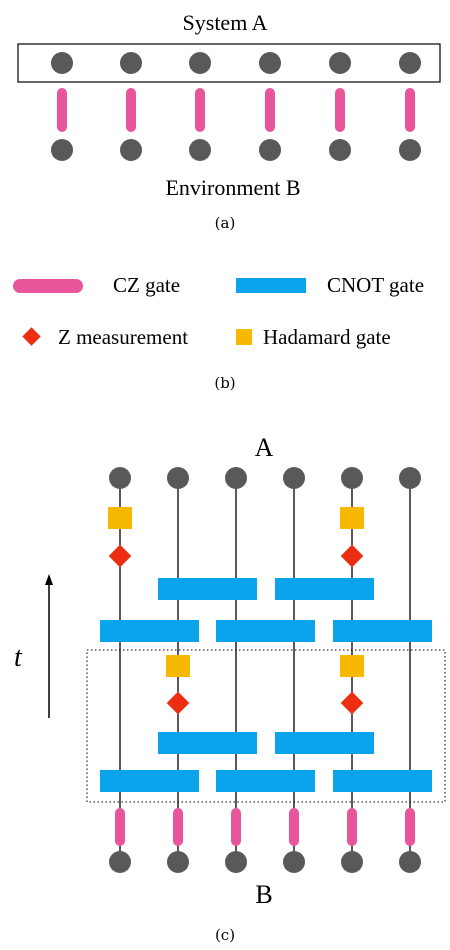 The image size is (450, 950). What do you see at coordinates (18, 657) in the screenshot?
I see `time-label: t` at bounding box center [18, 657].